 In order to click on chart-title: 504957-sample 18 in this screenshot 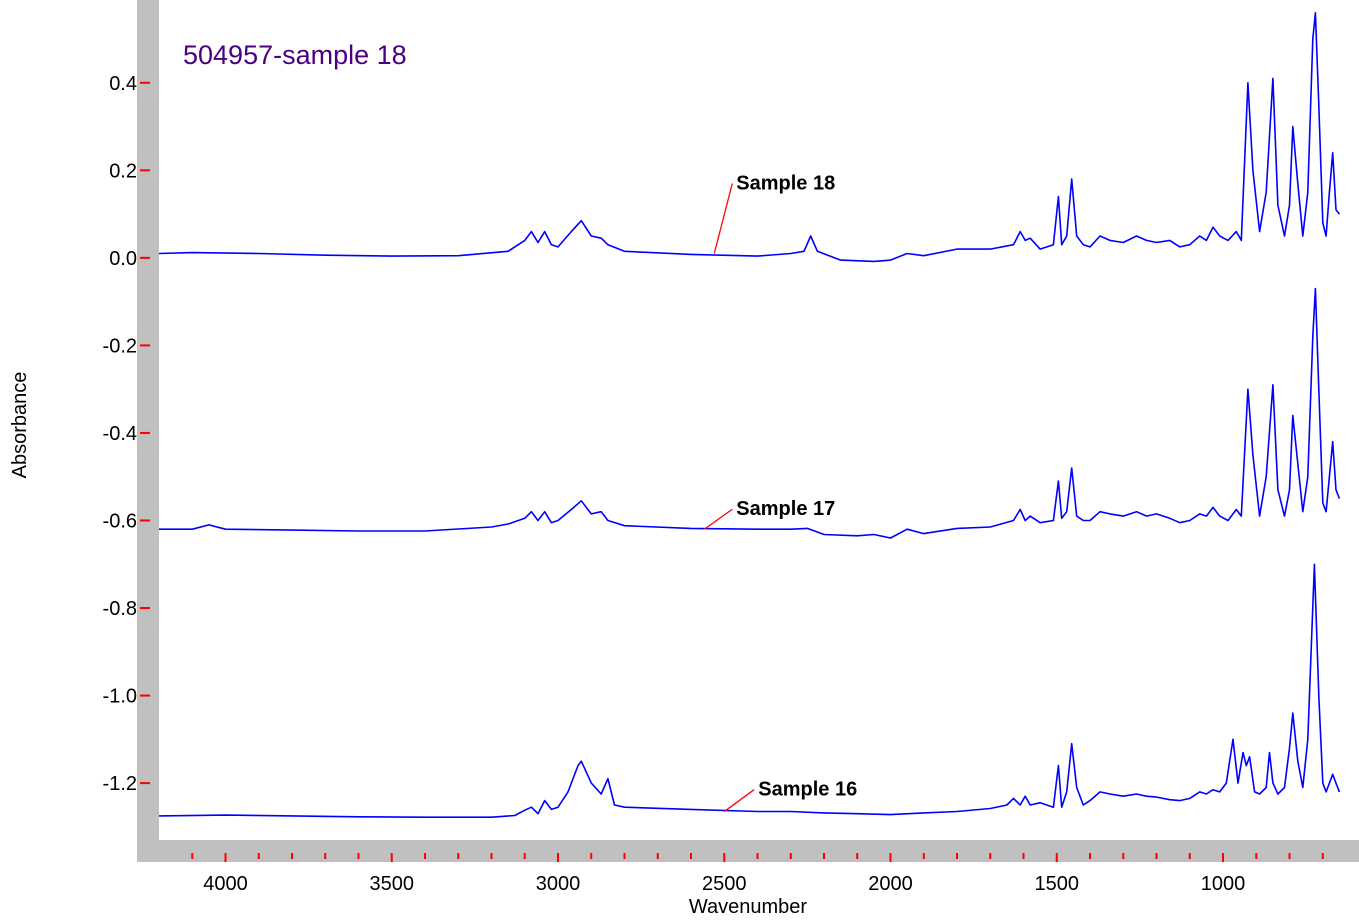, I will do `click(295, 55)`.